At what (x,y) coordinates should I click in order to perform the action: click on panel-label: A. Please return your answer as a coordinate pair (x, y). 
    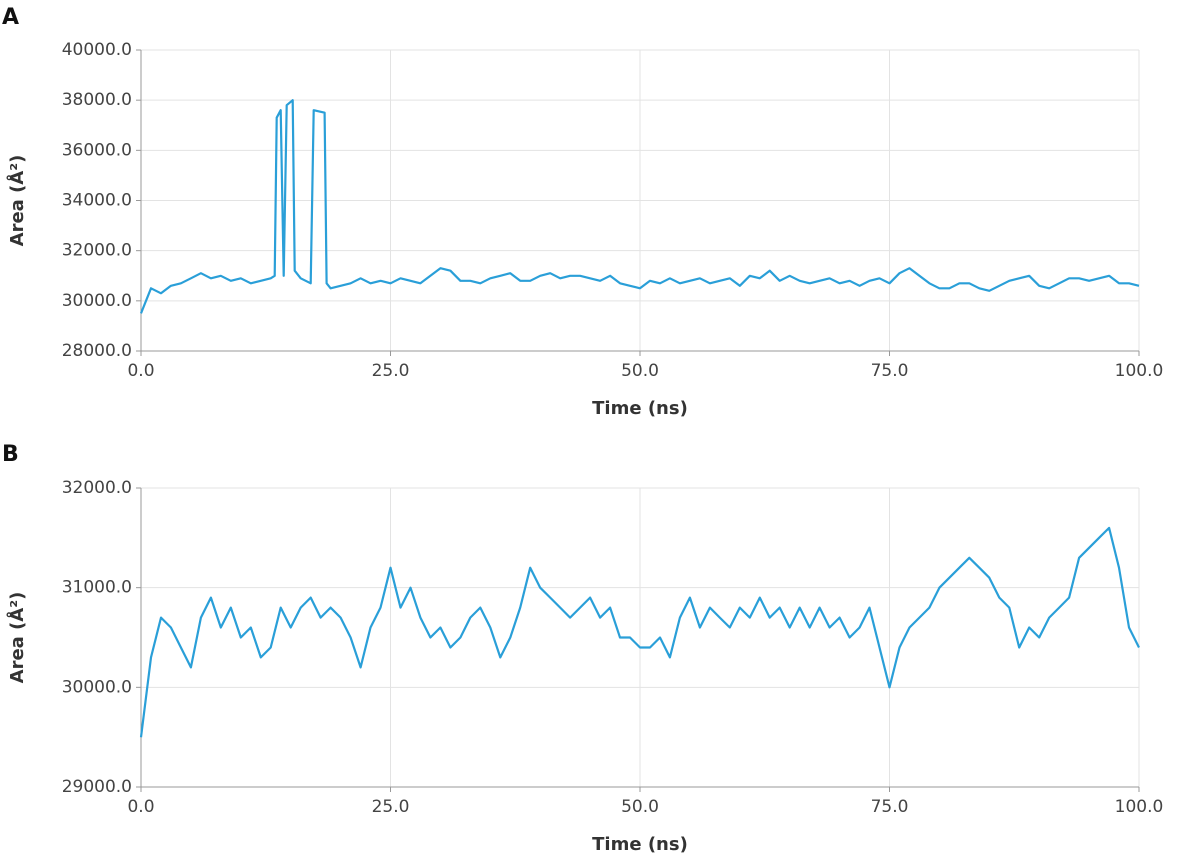
    Looking at the image, I should click on (10, 17).